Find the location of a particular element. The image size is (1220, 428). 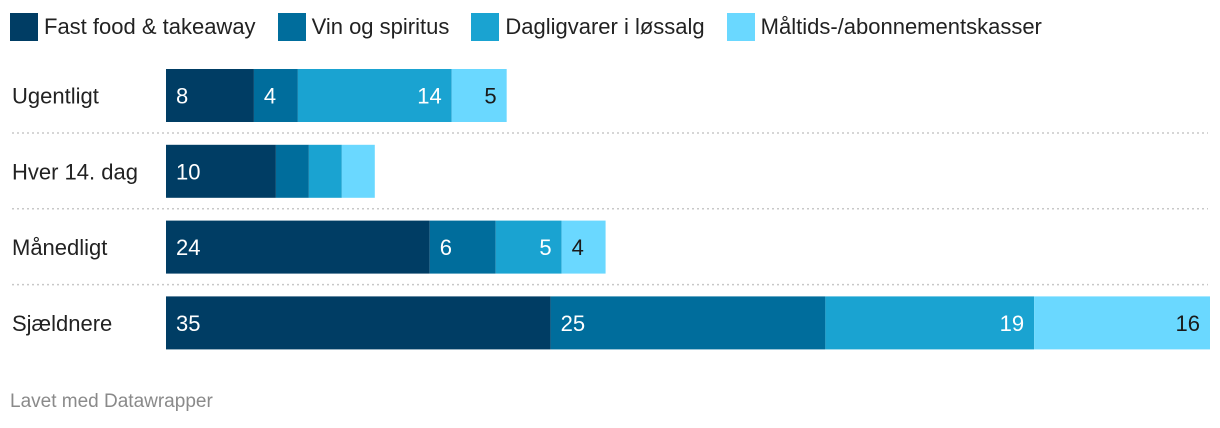

data-label: 35 is located at coordinates (188, 323).